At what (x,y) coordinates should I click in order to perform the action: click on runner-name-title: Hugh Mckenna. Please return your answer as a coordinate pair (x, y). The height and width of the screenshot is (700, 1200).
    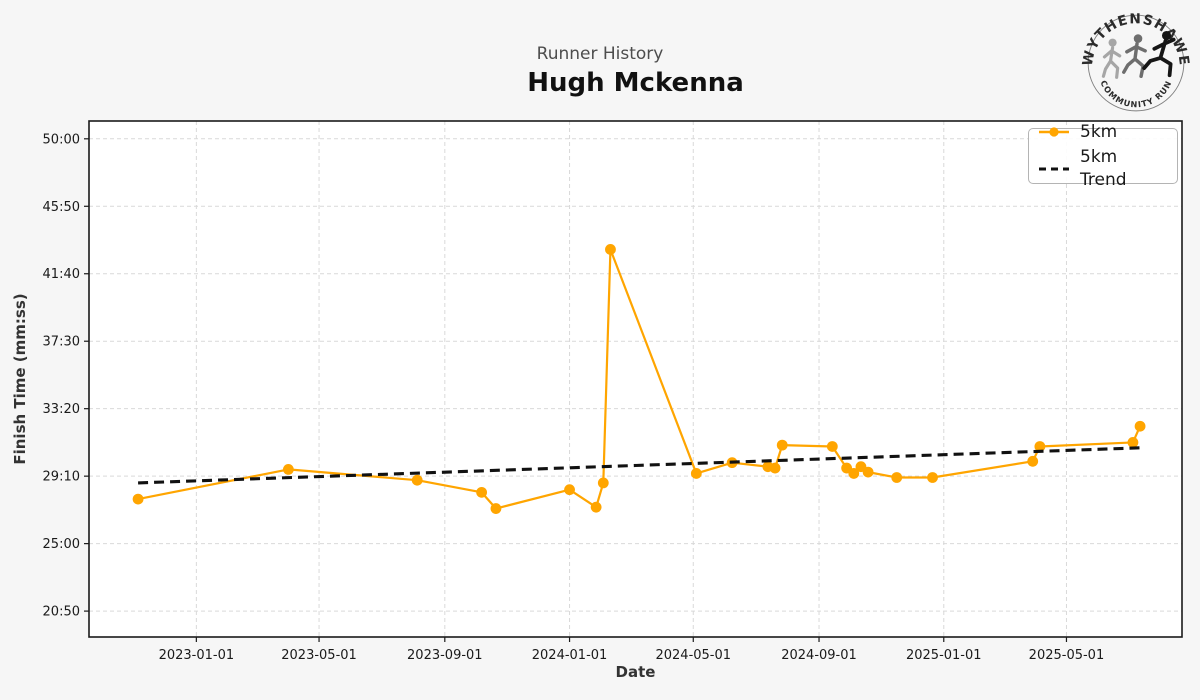
    Looking at the image, I should click on (635, 83).